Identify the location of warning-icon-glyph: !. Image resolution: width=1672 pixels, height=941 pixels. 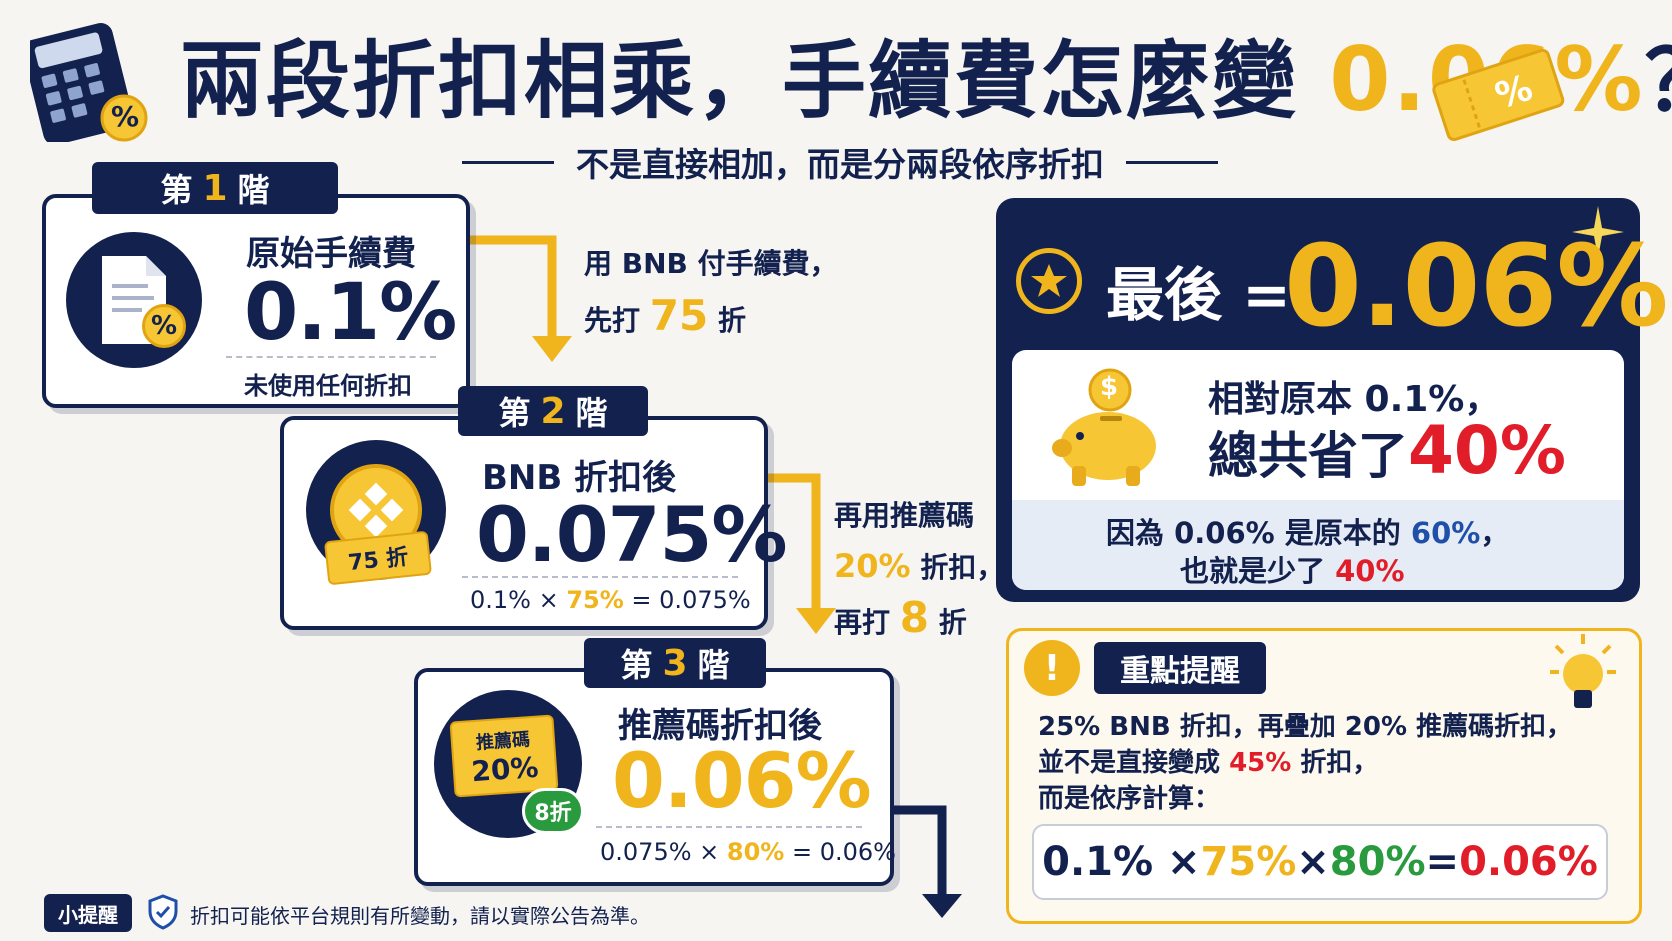
(1052, 668).